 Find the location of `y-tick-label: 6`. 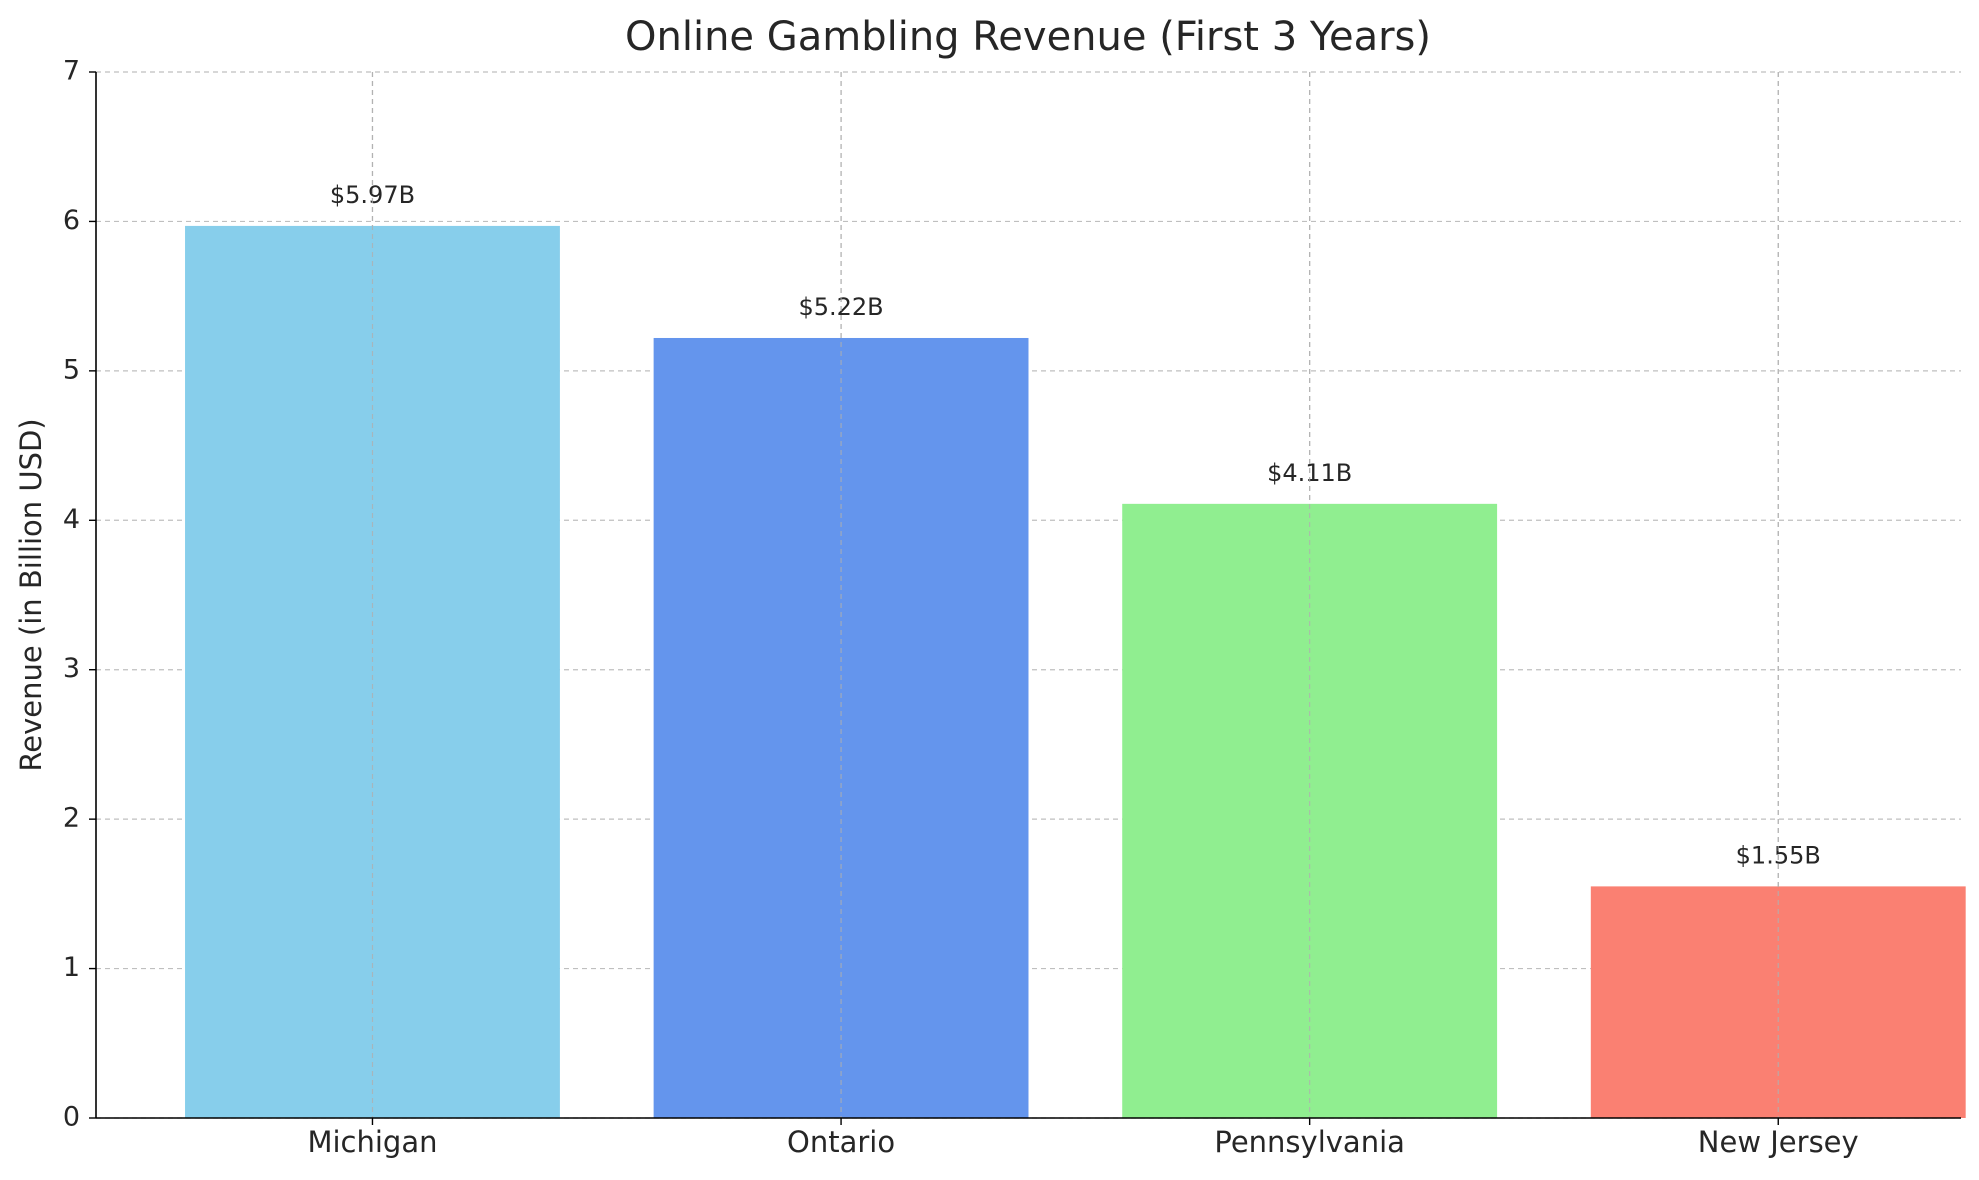

y-tick-label: 6 is located at coordinates (71, 220).